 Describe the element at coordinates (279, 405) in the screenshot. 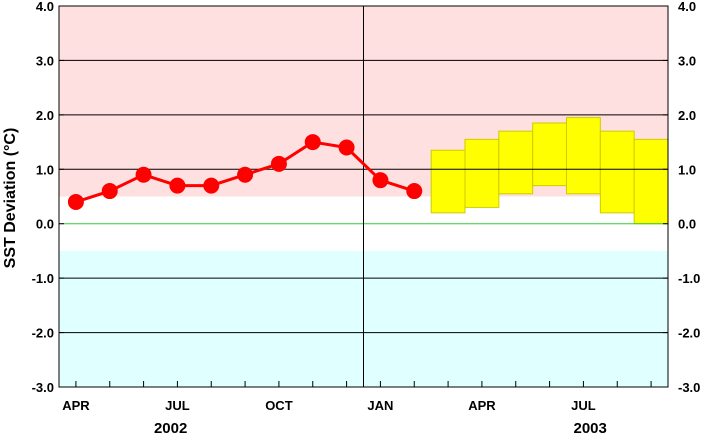

I see `x-tick-label: OCT` at that location.